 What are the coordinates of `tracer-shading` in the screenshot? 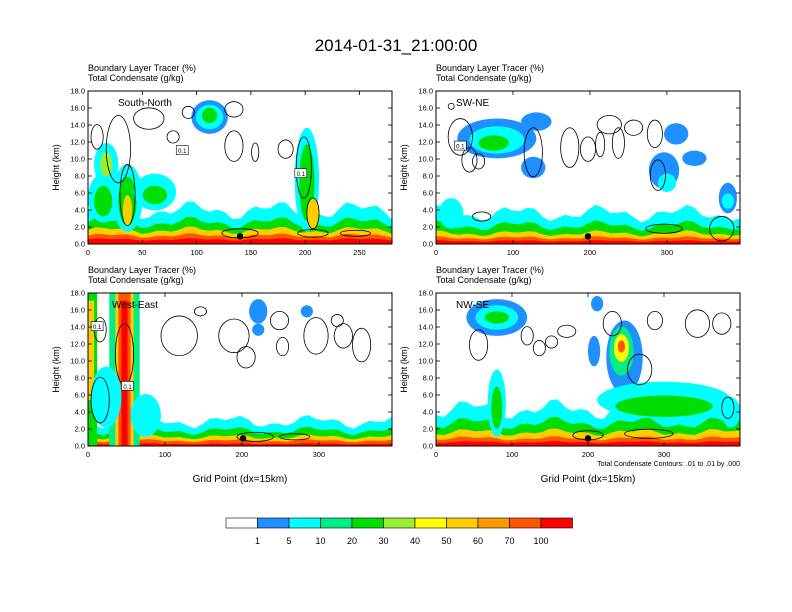 It's located at (240, 167).